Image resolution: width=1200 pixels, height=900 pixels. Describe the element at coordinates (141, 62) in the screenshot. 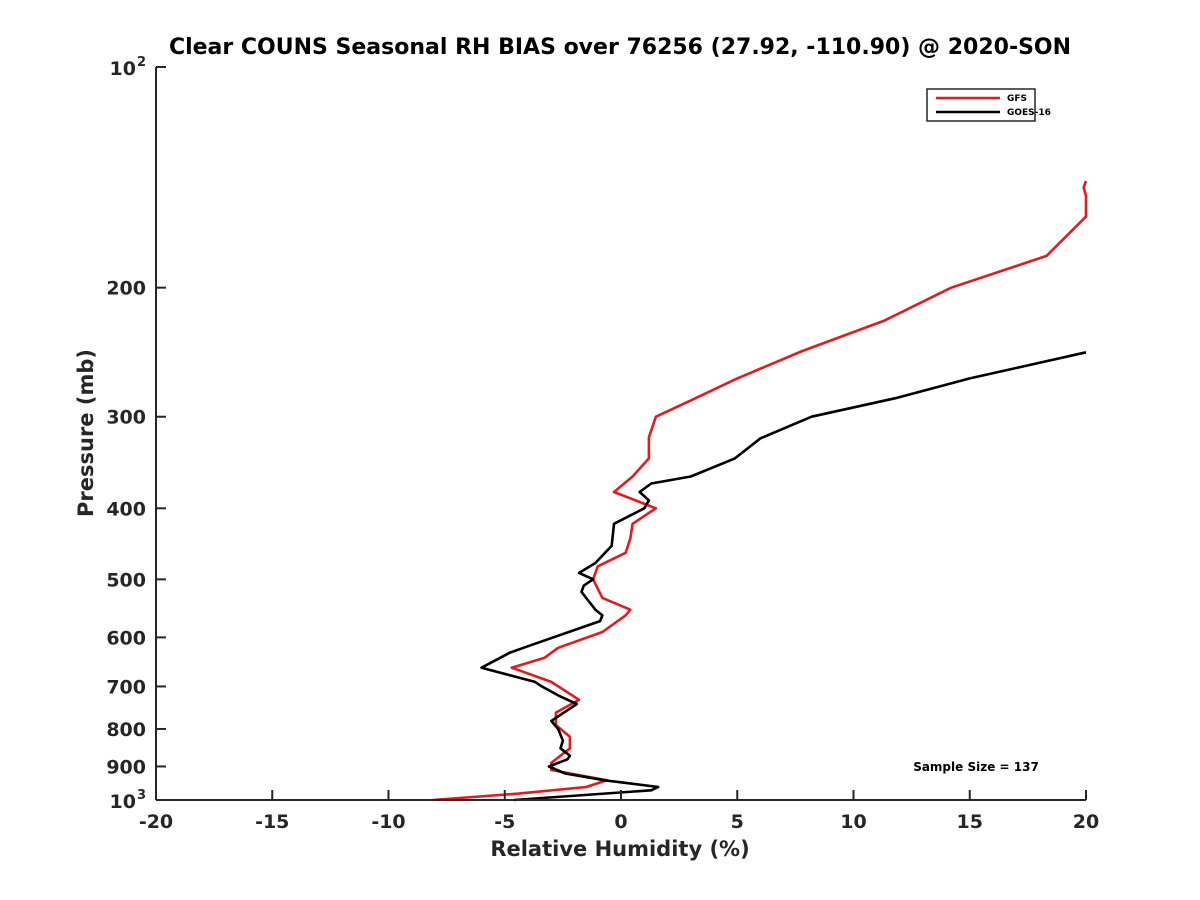

I see `y-tick-label-exponent: 2` at that location.